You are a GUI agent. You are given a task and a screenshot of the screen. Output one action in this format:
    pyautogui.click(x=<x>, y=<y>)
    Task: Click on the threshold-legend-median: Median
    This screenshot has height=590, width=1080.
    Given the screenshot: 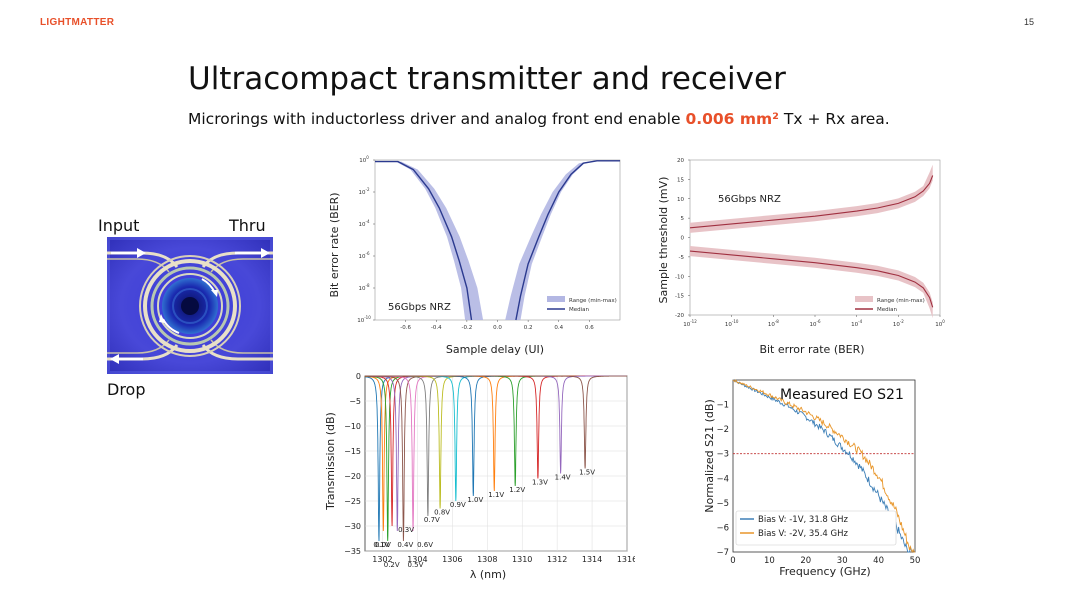 What is the action you would take?
    pyautogui.click(x=887, y=310)
    